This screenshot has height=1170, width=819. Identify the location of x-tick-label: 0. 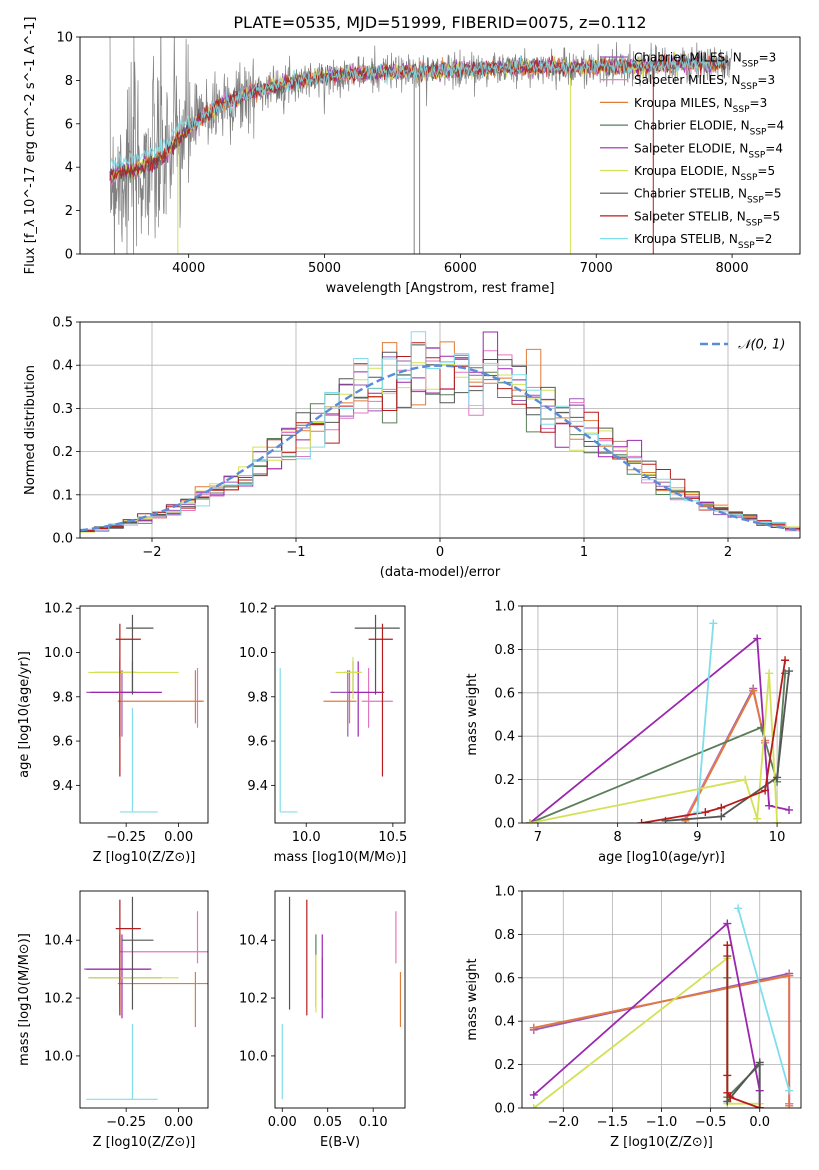
(440, 552).